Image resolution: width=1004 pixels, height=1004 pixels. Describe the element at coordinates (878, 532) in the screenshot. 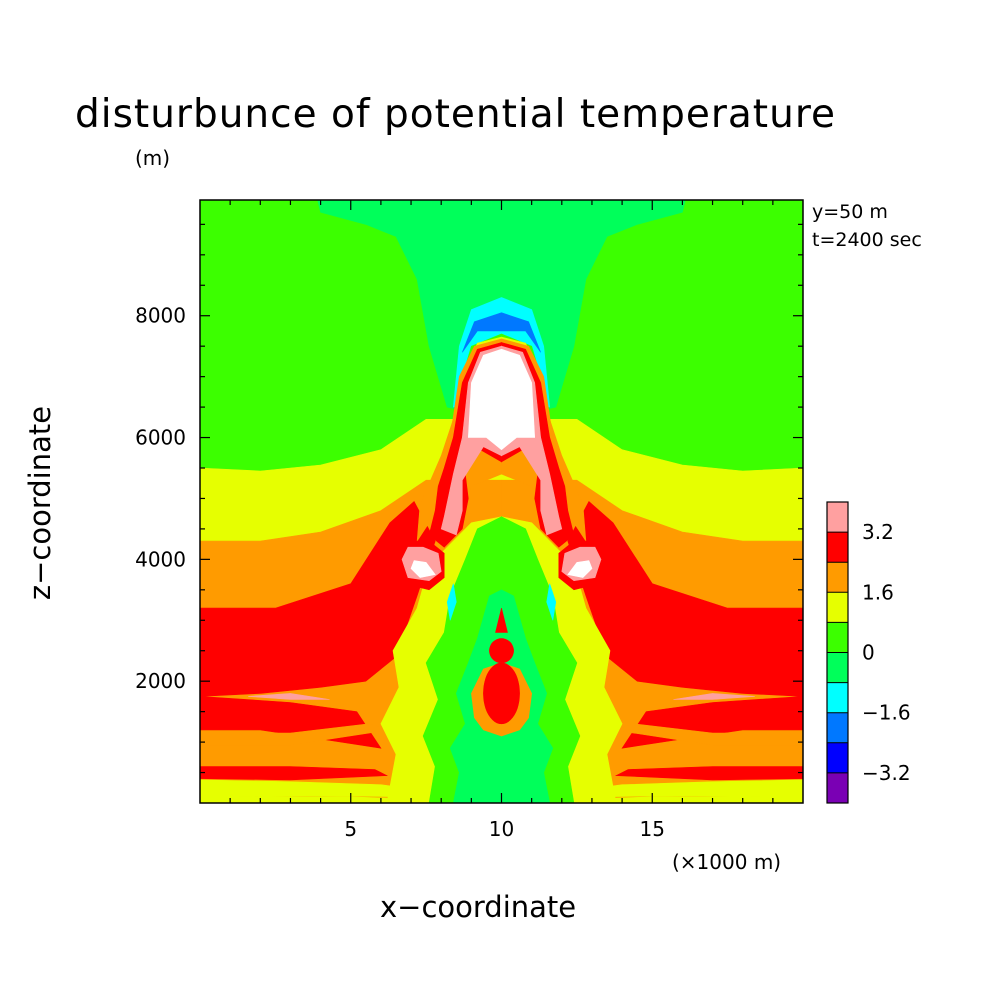

I see `colorbar-label-0: 3.2` at that location.